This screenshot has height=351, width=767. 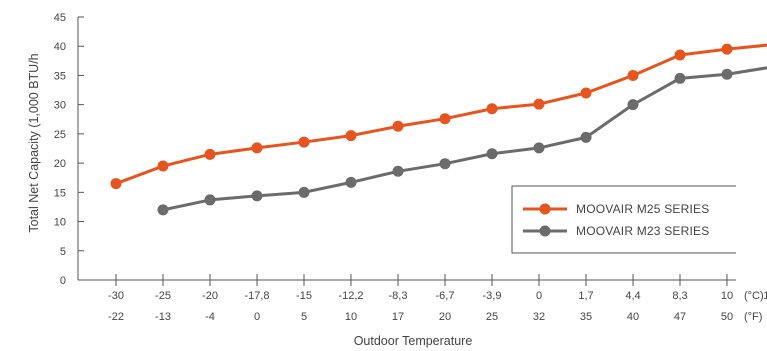 I want to click on x-tick-label-f: 40, so click(x=633, y=317).